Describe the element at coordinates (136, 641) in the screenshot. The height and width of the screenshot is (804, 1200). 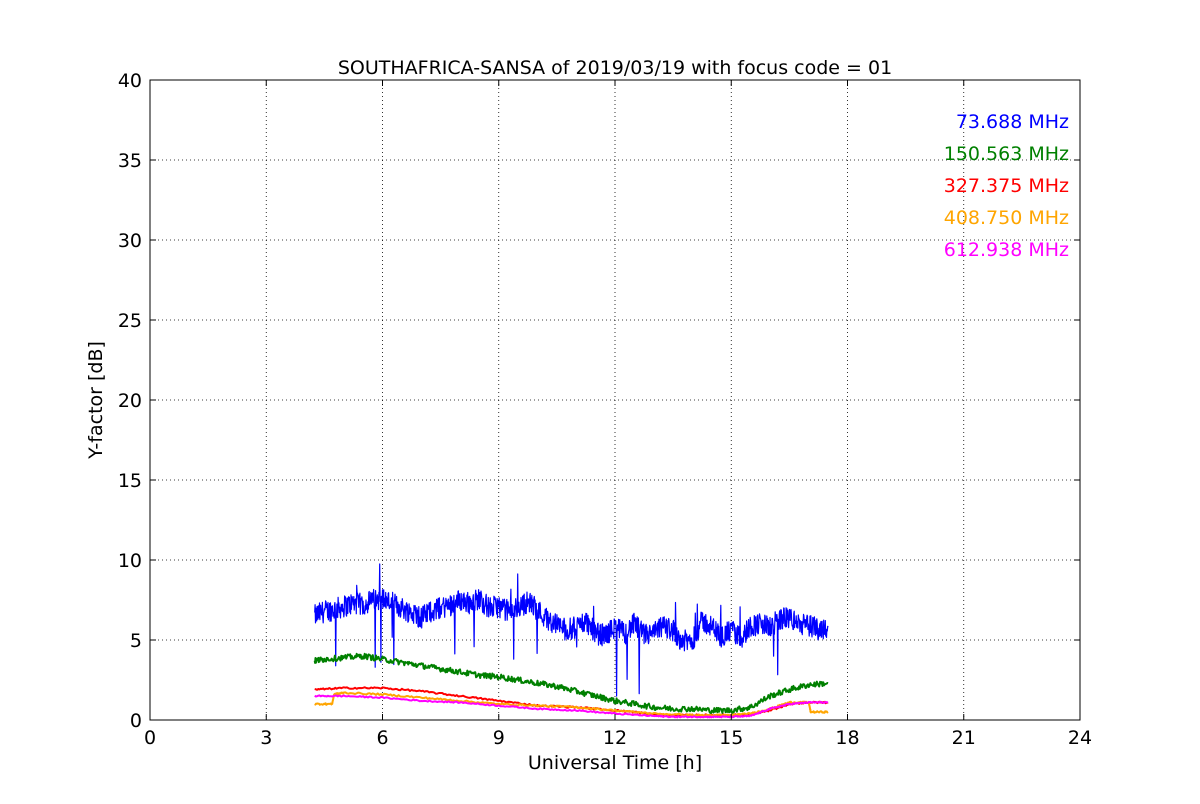
I see `y-tick-label: 5` at that location.